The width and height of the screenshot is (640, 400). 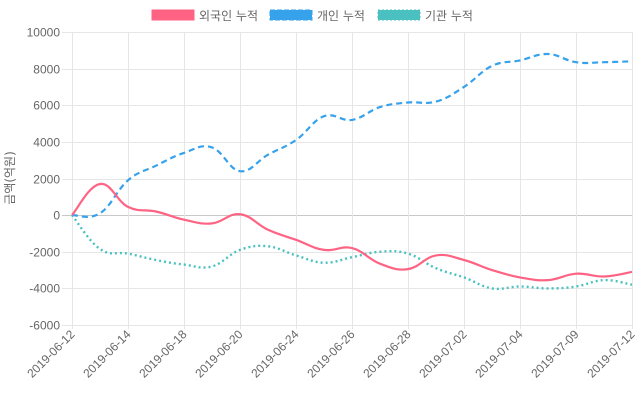 What do you see at coordinates (46, 70) in the screenshot?
I see `y-tick-label: 8000` at bounding box center [46, 70].